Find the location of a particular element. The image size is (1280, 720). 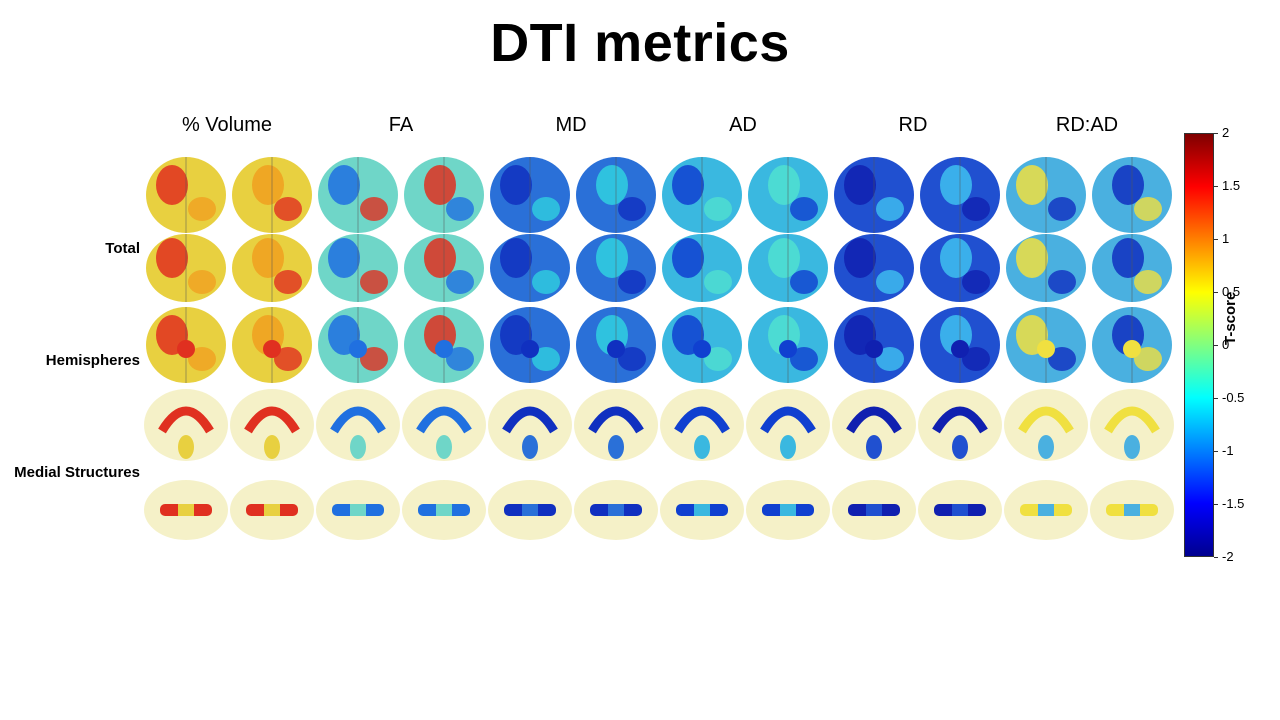

colorbar-label: T-score is located at coordinates (1230, 318).